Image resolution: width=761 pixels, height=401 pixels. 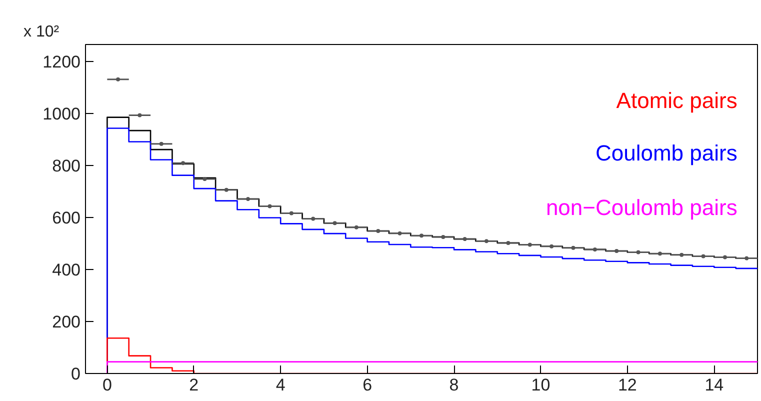 What do you see at coordinates (667, 153) in the screenshot?
I see `text: Coulomb pairs` at bounding box center [667, 153].